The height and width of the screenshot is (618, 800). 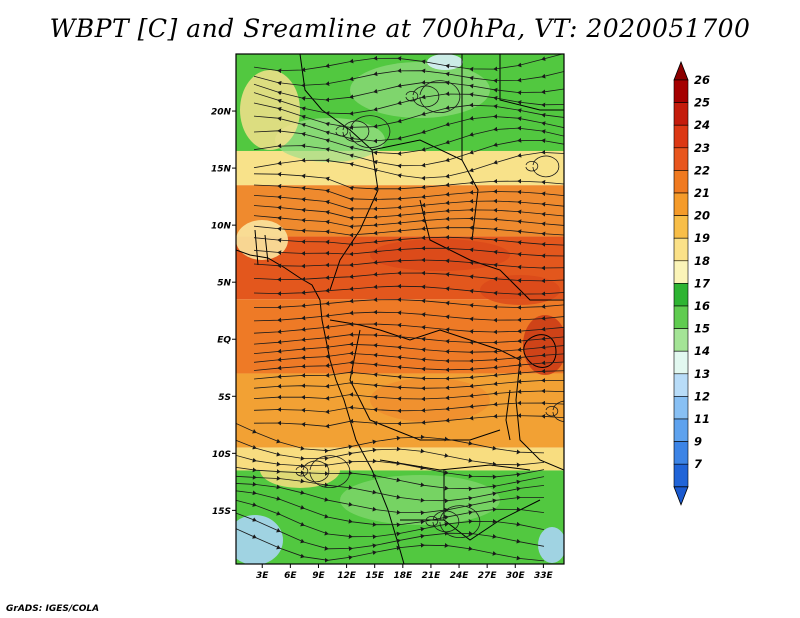 I want to click on lat-label: 10S, so click(x=221, y=455).